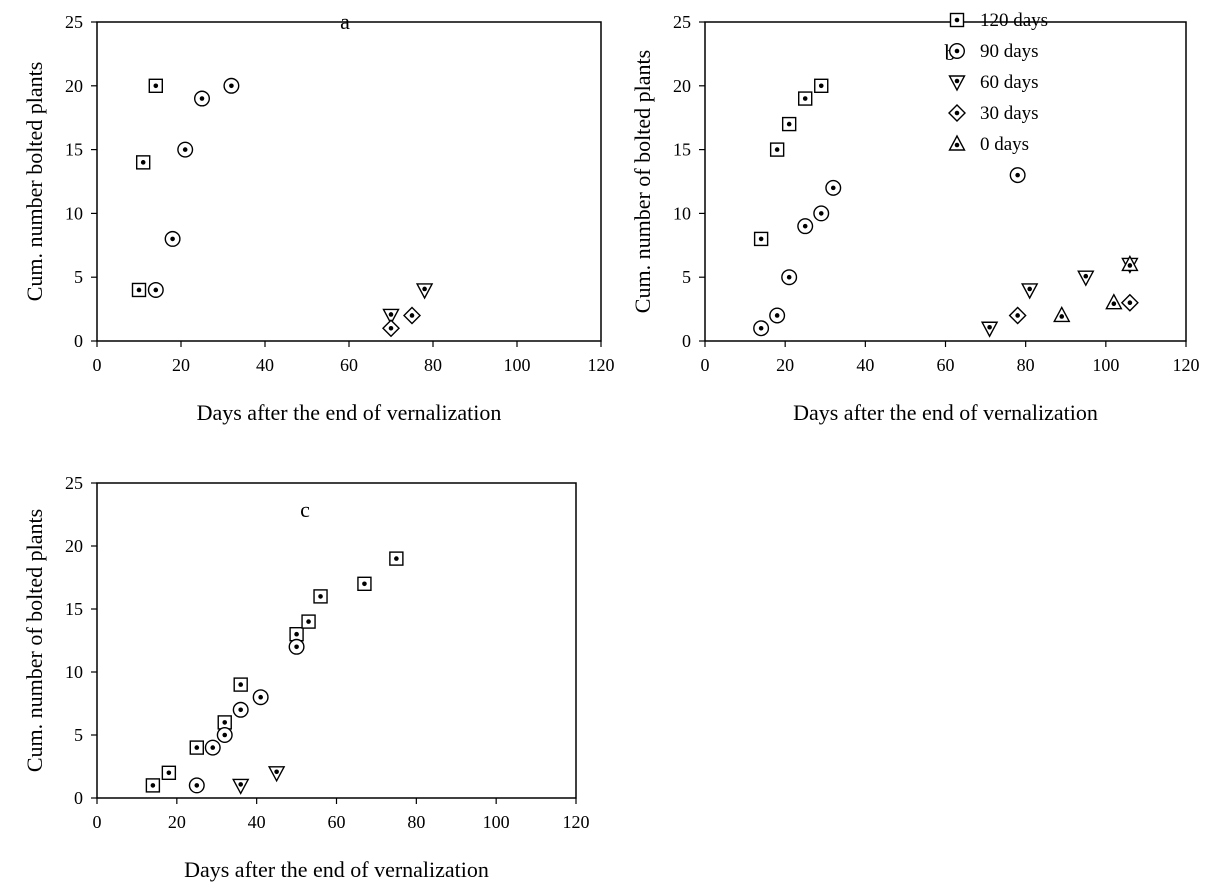  What do you see at coordinates (957, 51) in the screenshot?
I see `legend-marker-circle` at bounding box center [957, 51].